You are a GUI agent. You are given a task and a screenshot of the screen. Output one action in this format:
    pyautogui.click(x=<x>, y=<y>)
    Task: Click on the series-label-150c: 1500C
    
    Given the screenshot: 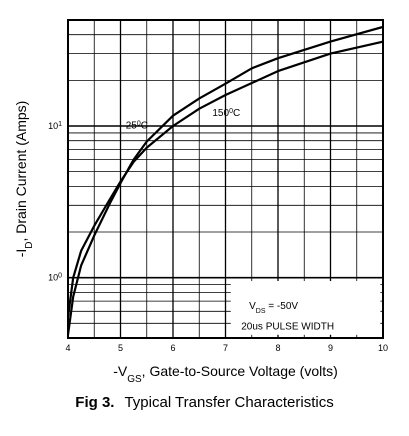 What is the action you would take?
    pyautogui.click(x=226, y=114)
    